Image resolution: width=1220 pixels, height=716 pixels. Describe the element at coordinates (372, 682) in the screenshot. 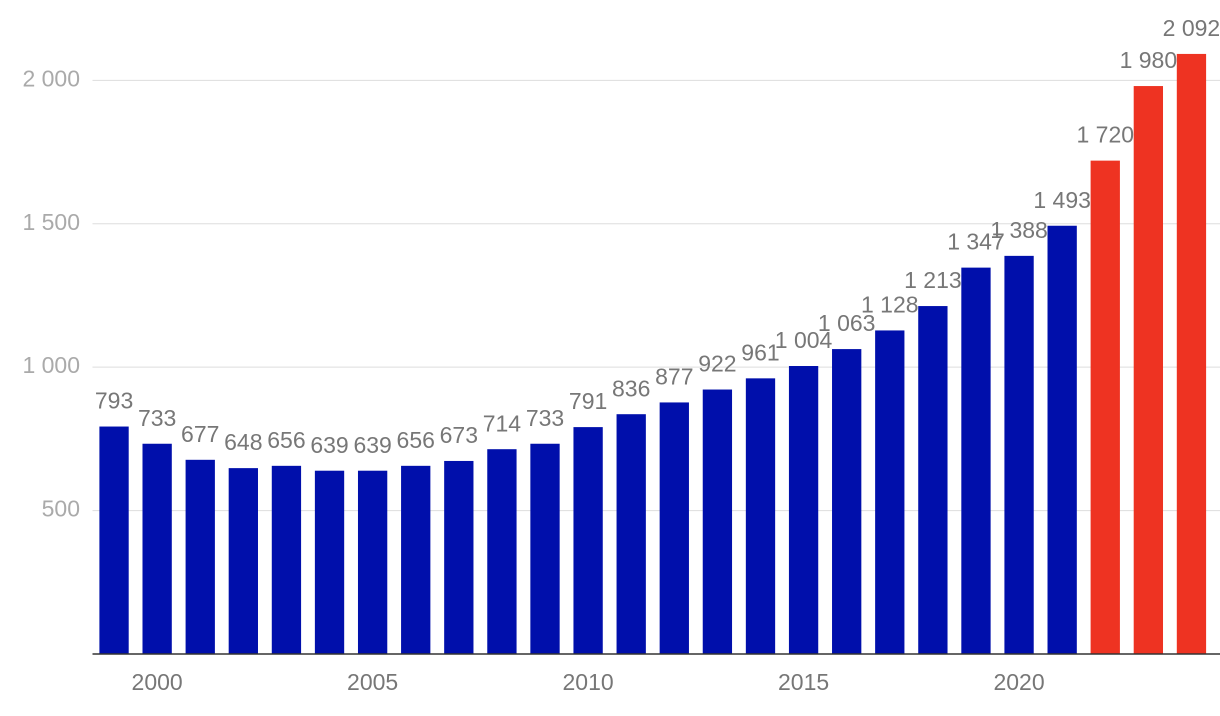

I see `x-tick-label: 2005` at that location.